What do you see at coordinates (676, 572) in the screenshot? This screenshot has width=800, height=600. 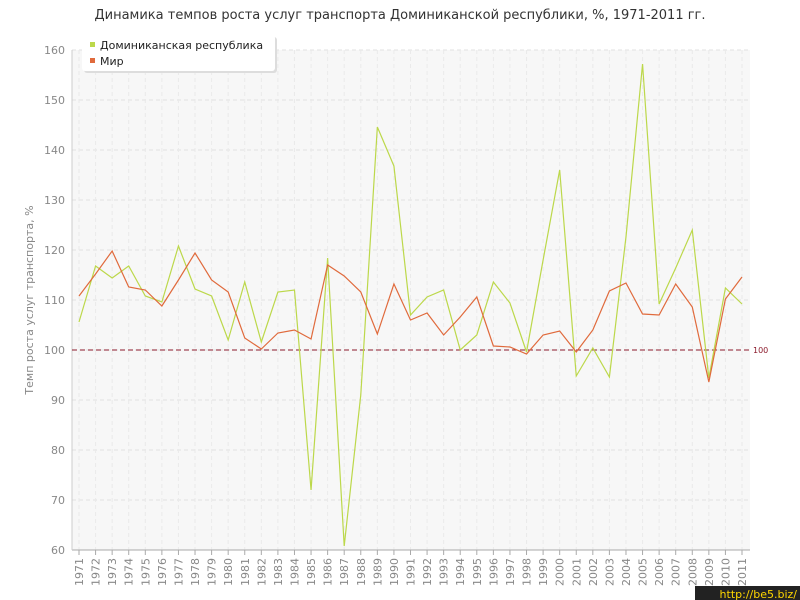 I see `x-tick-label: 2007` at bounding box center [676, 572].